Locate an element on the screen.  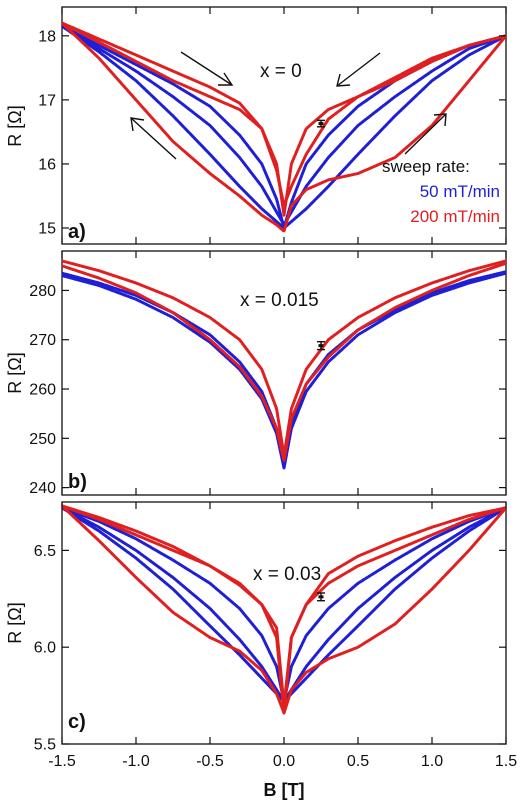
panel-c-xtick-label: 1.0 is located at coordinates (432, 761).